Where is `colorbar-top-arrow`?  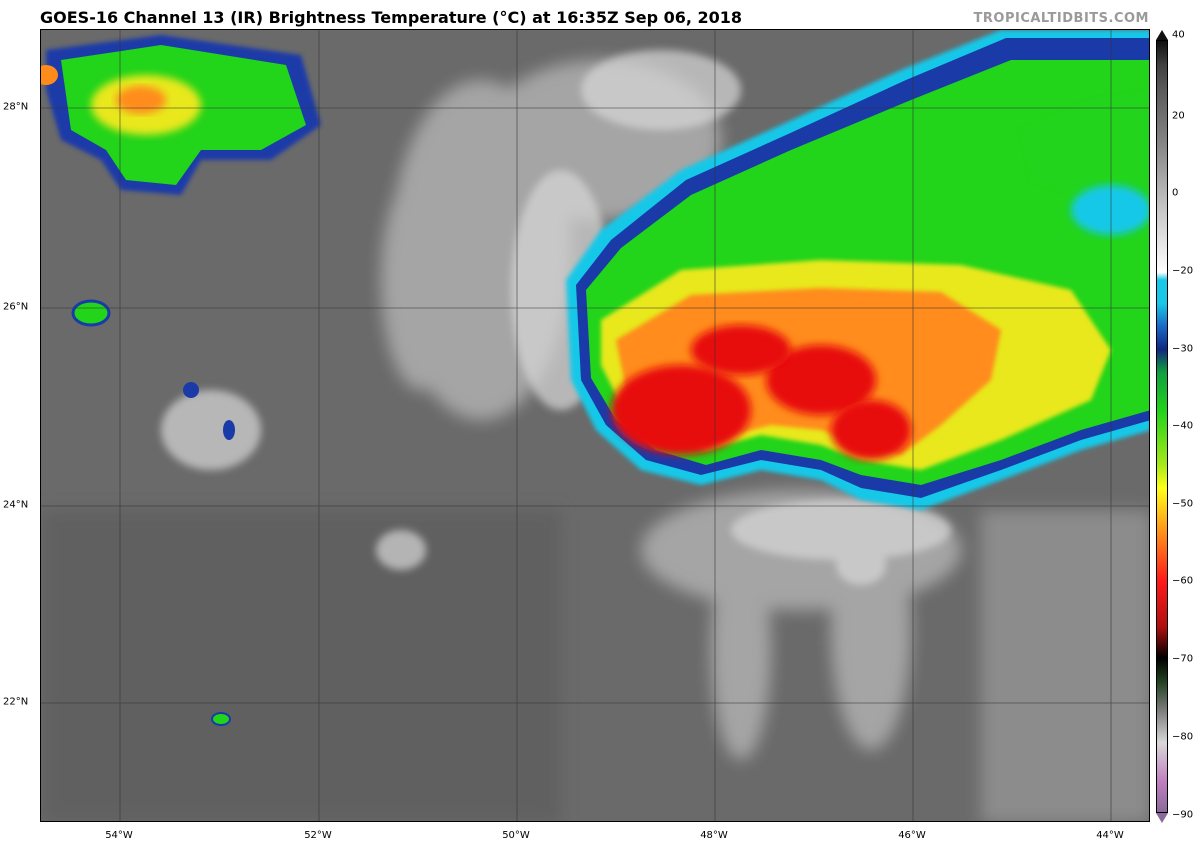 colorbar-top-arrow is located at coordinates (1162, 35).